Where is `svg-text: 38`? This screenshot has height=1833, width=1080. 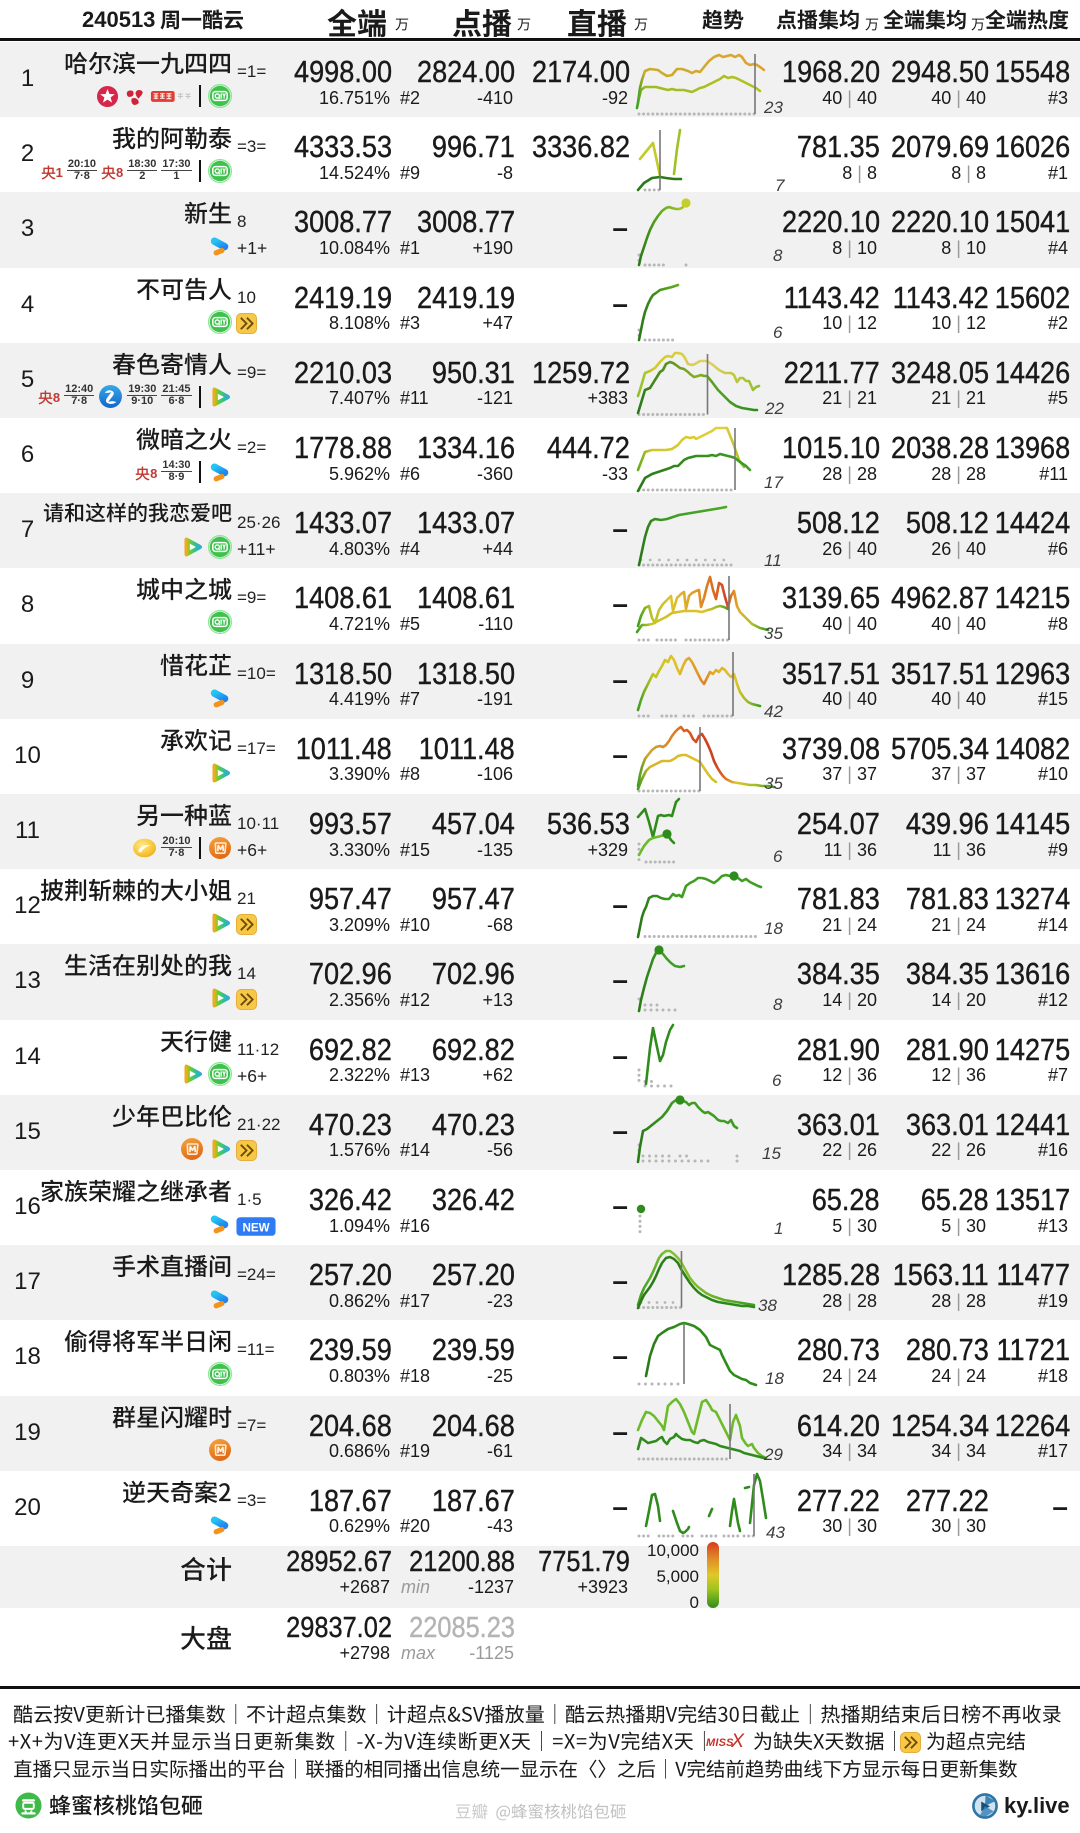
svg-text: 38 is located at coordinates (767, 1305).